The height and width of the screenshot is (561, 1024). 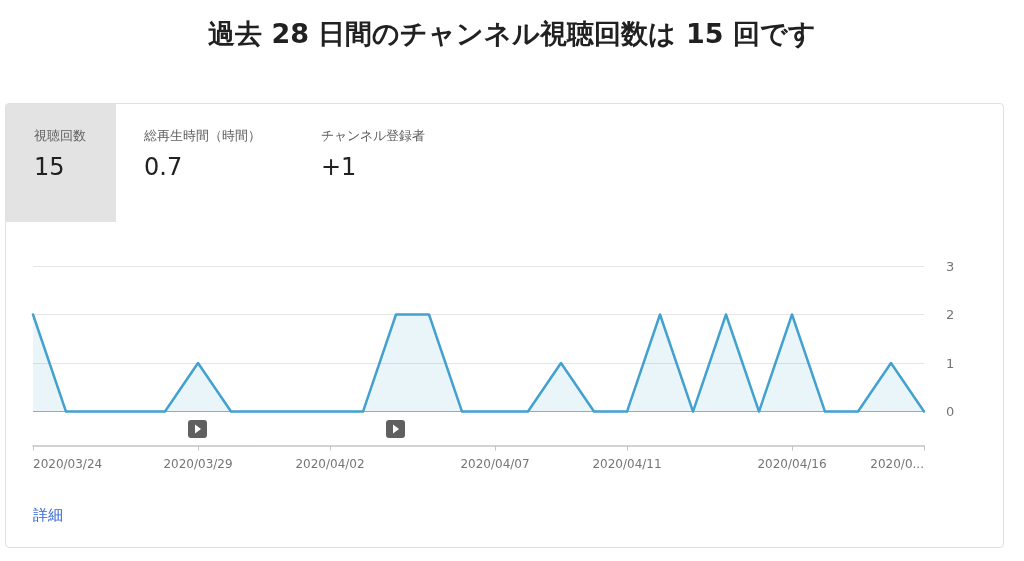 I want to click on text: チャンネル登録者, so click(x=373, y=136).